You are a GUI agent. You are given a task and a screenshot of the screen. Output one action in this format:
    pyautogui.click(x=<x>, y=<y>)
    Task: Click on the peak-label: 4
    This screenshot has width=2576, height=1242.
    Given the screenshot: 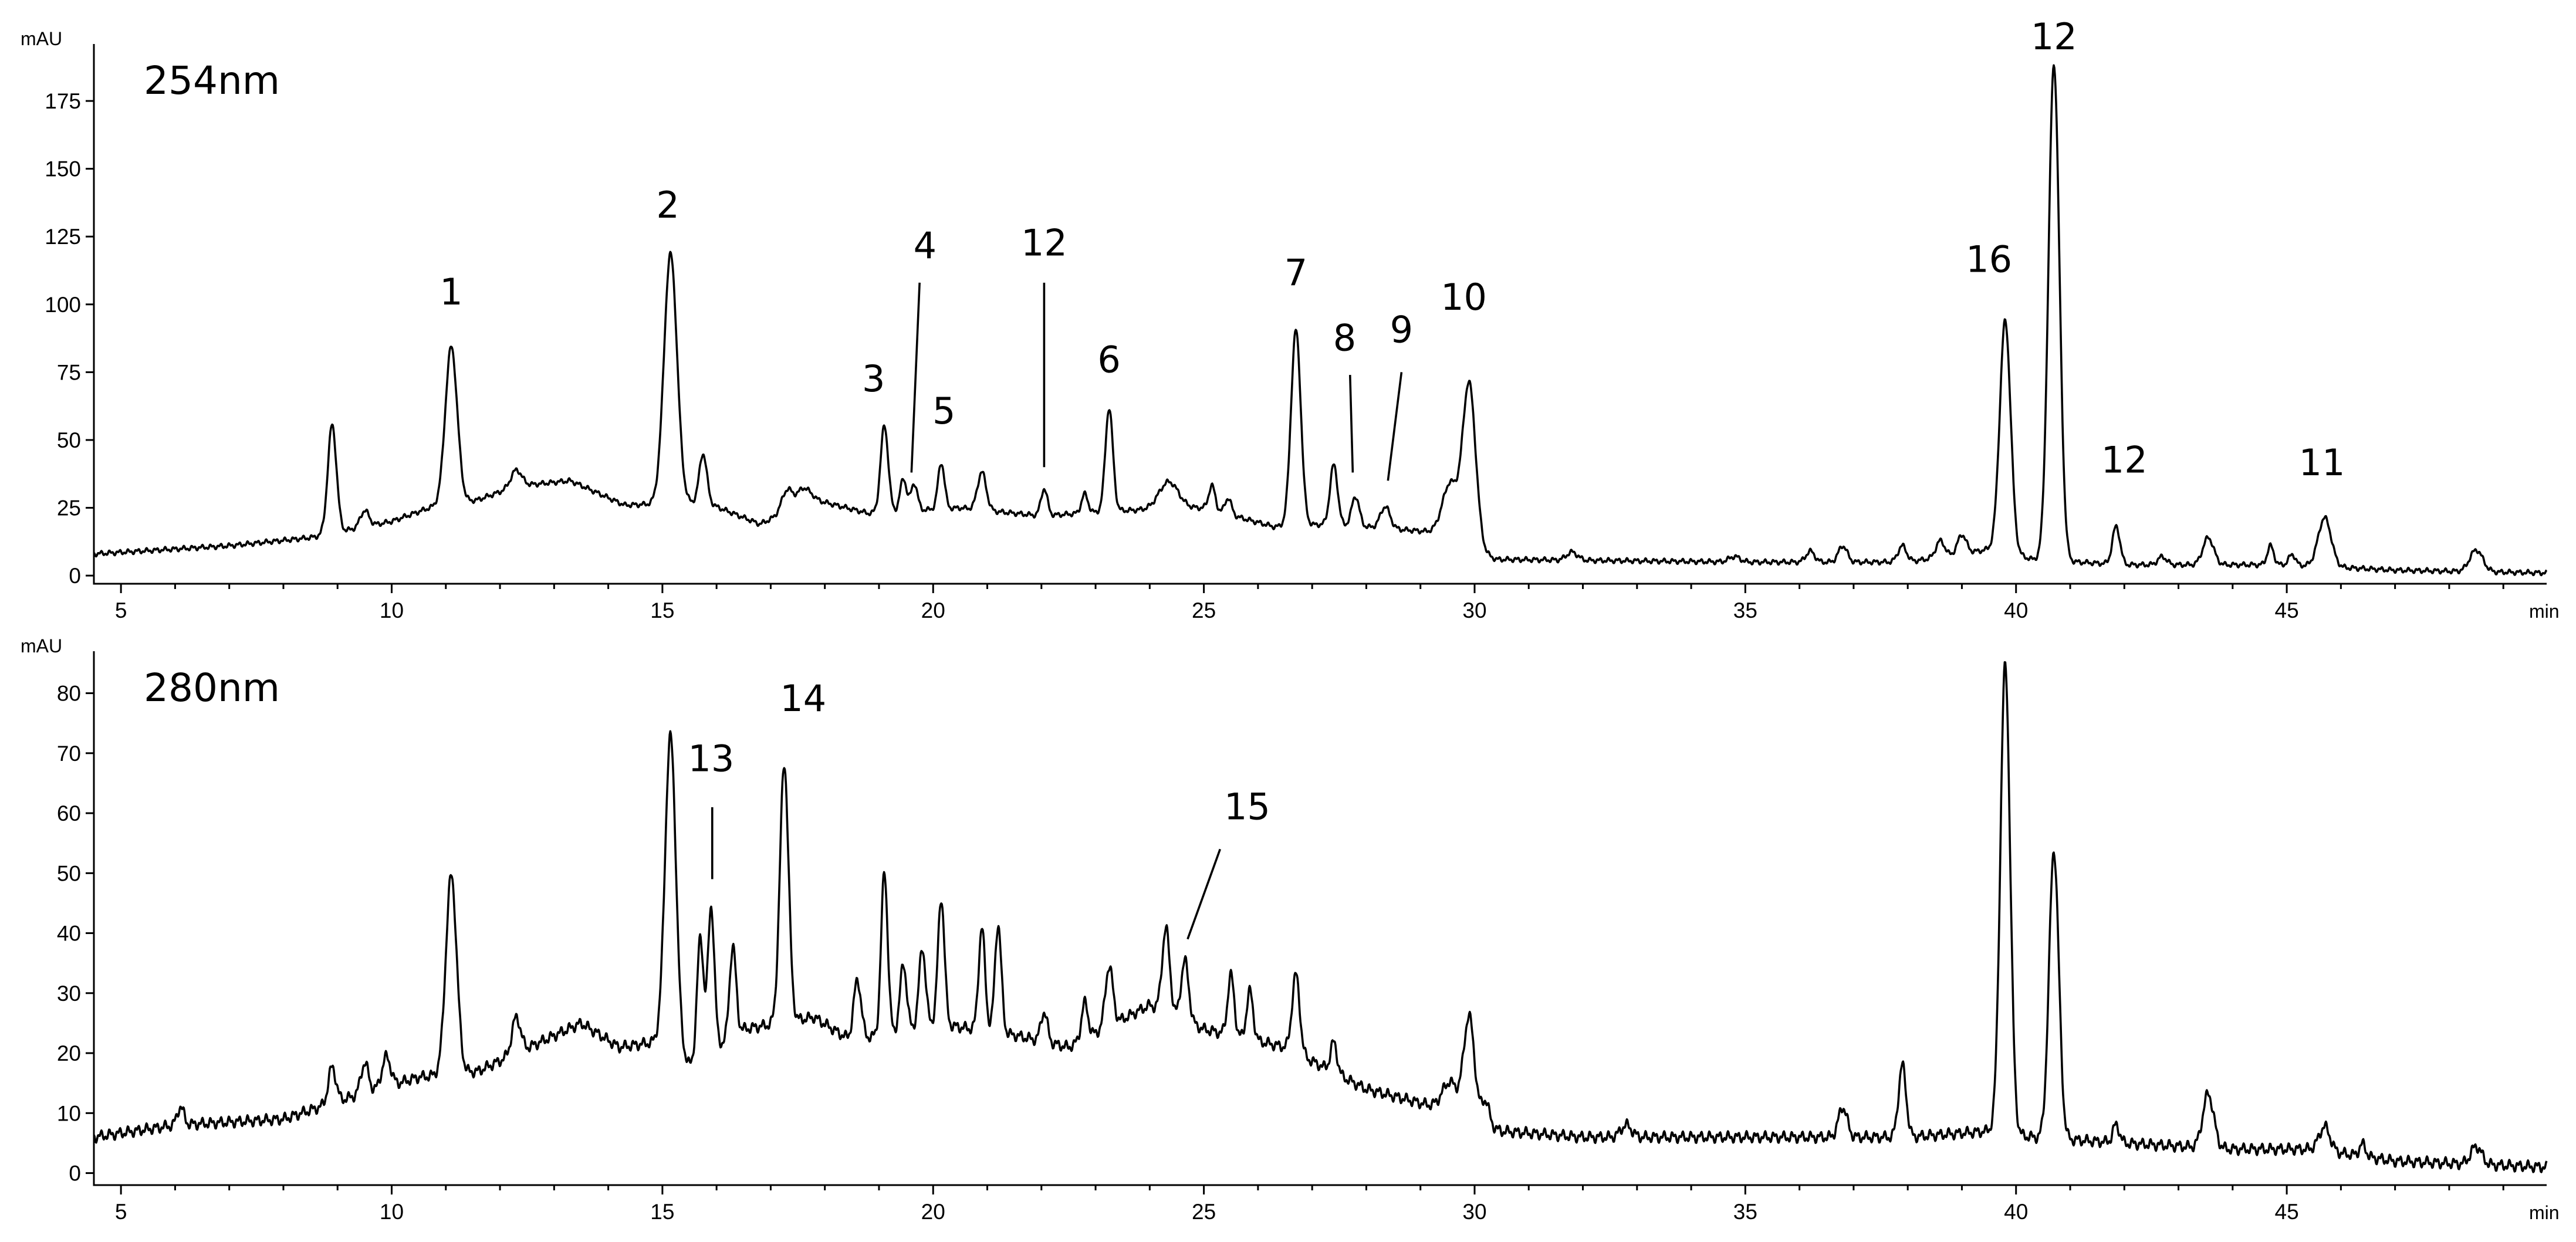 What is the action you would take?
    pyautogui.click(x=925, y=246)
    